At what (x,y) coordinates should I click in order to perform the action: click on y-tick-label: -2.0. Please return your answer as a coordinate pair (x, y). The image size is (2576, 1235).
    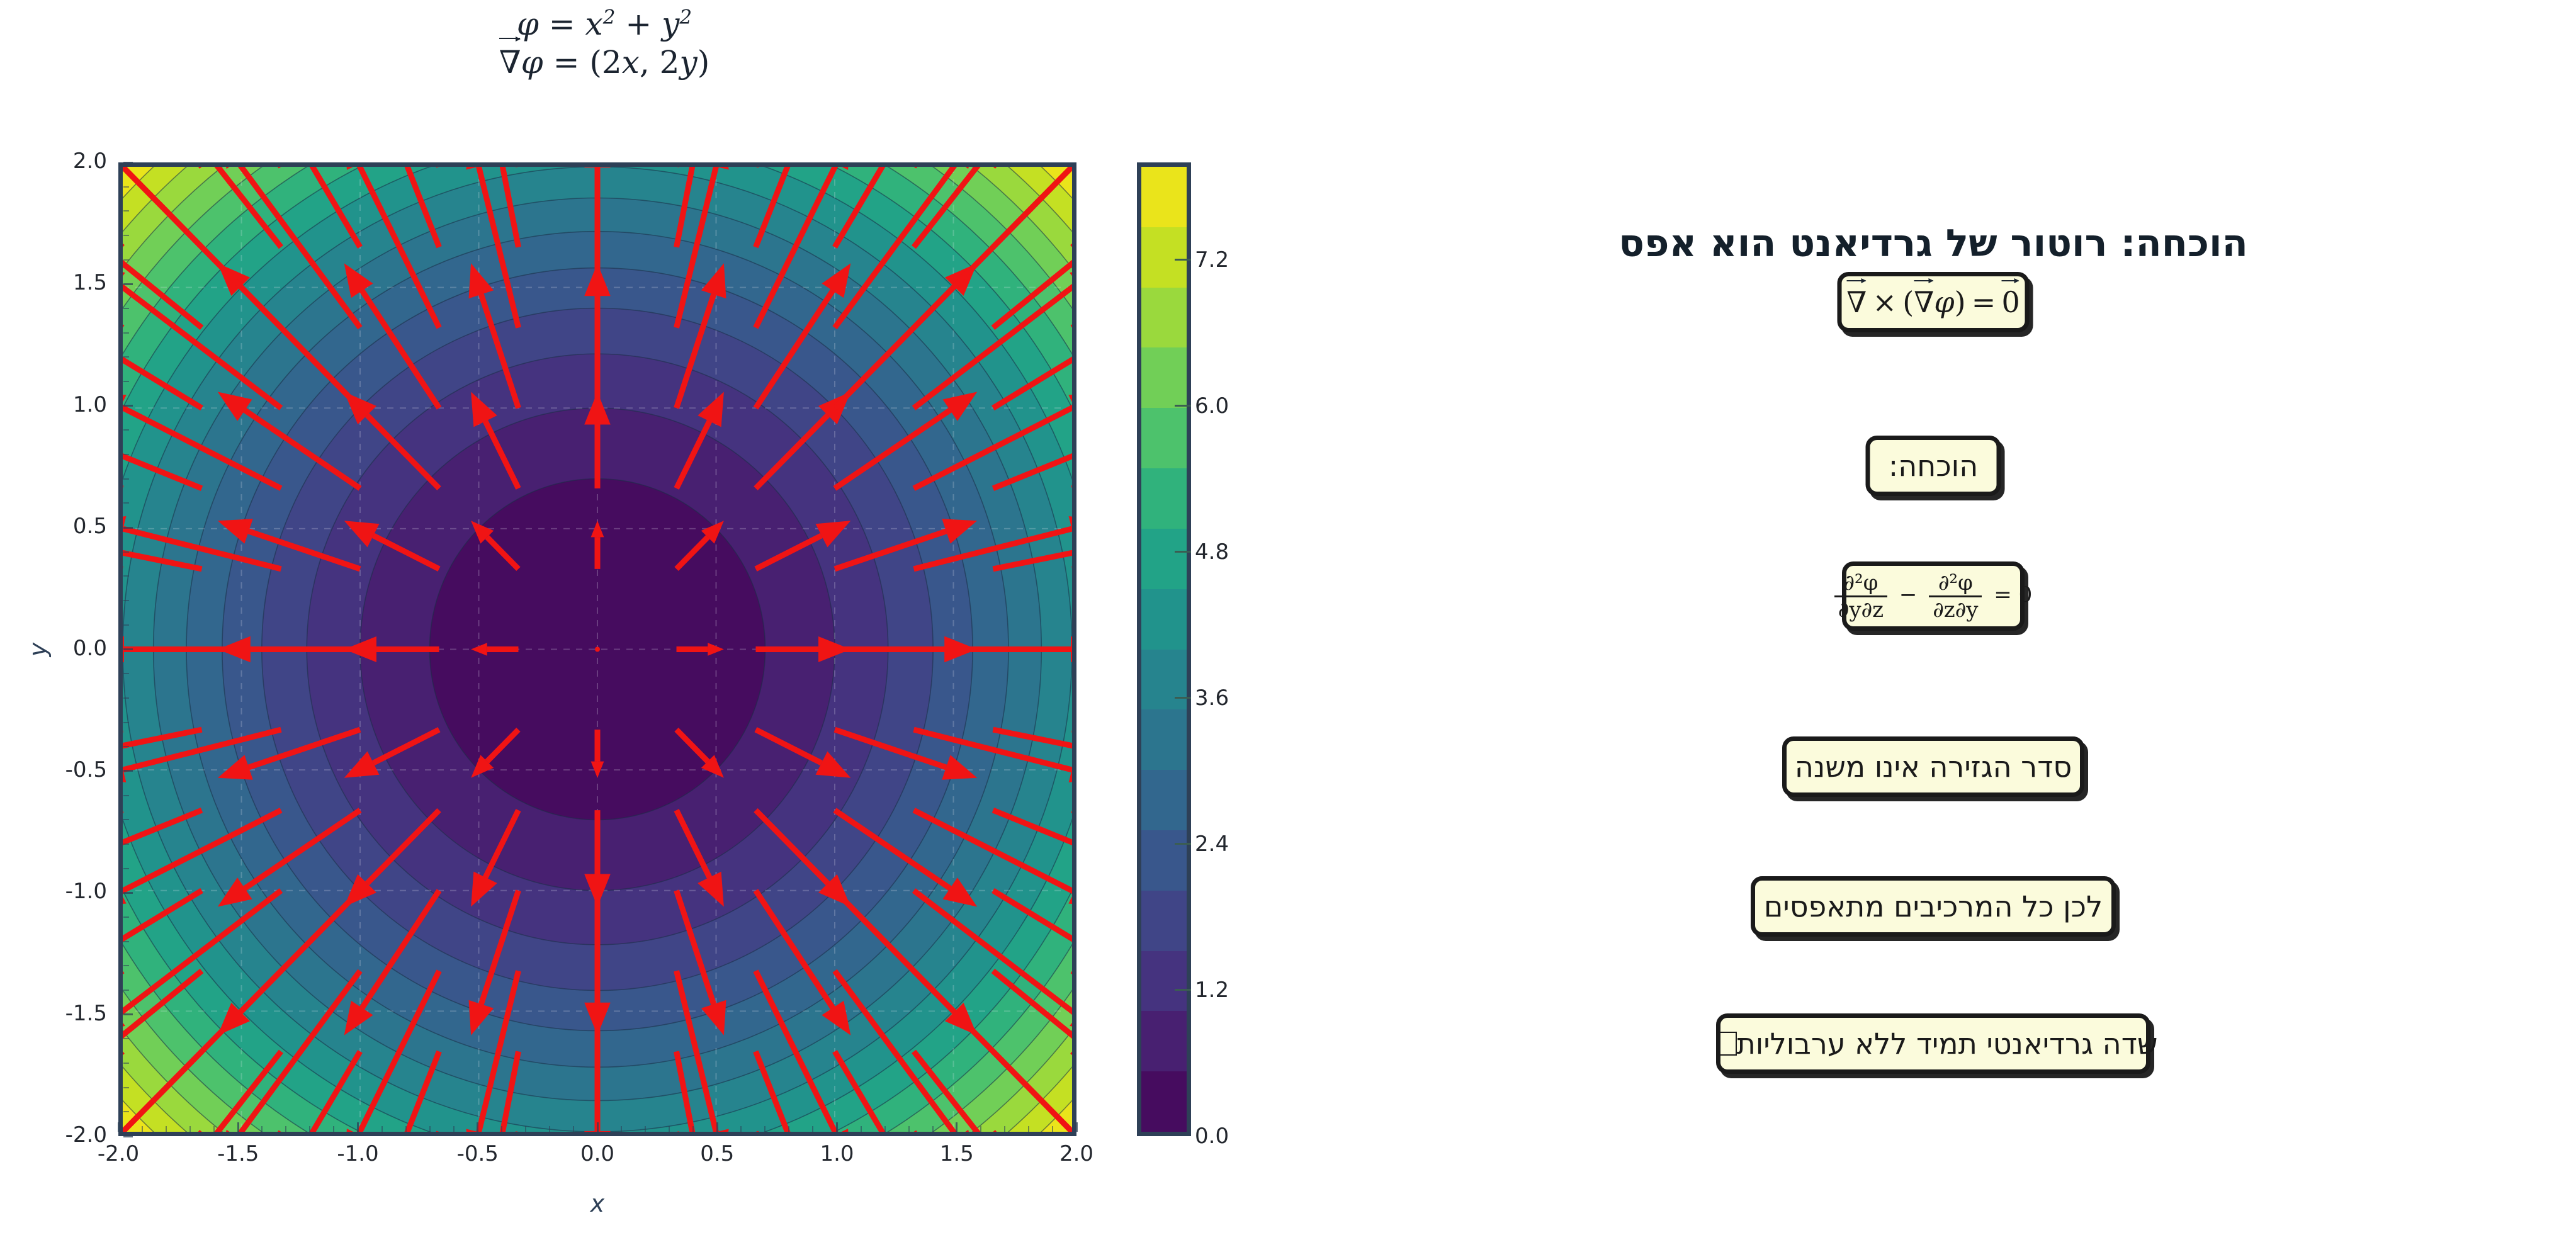
    Looking at the image, I should click on (86, 1135).